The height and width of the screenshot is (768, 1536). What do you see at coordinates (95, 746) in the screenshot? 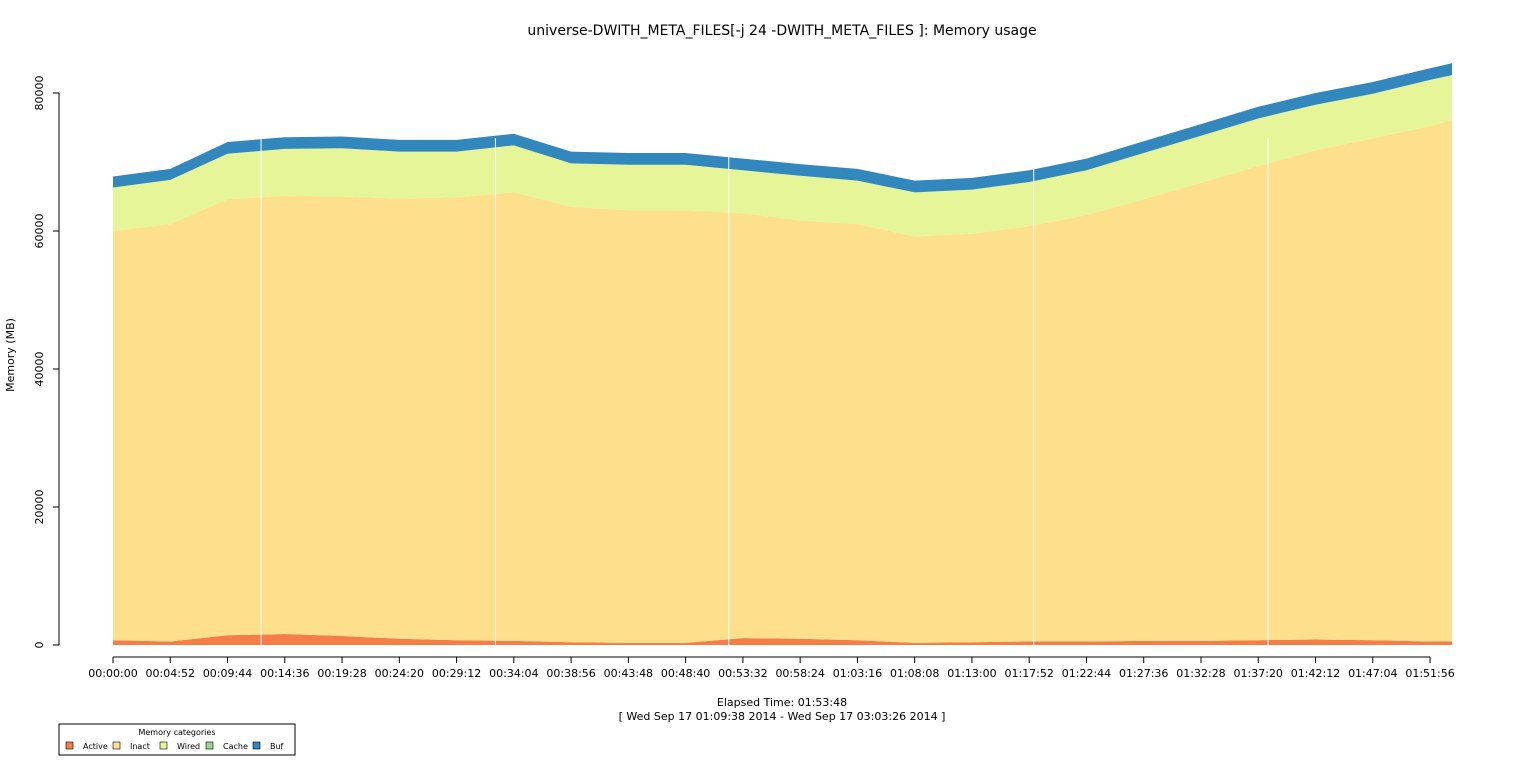
I see `legend-label-active: Active` at bounding box center [95, 746].